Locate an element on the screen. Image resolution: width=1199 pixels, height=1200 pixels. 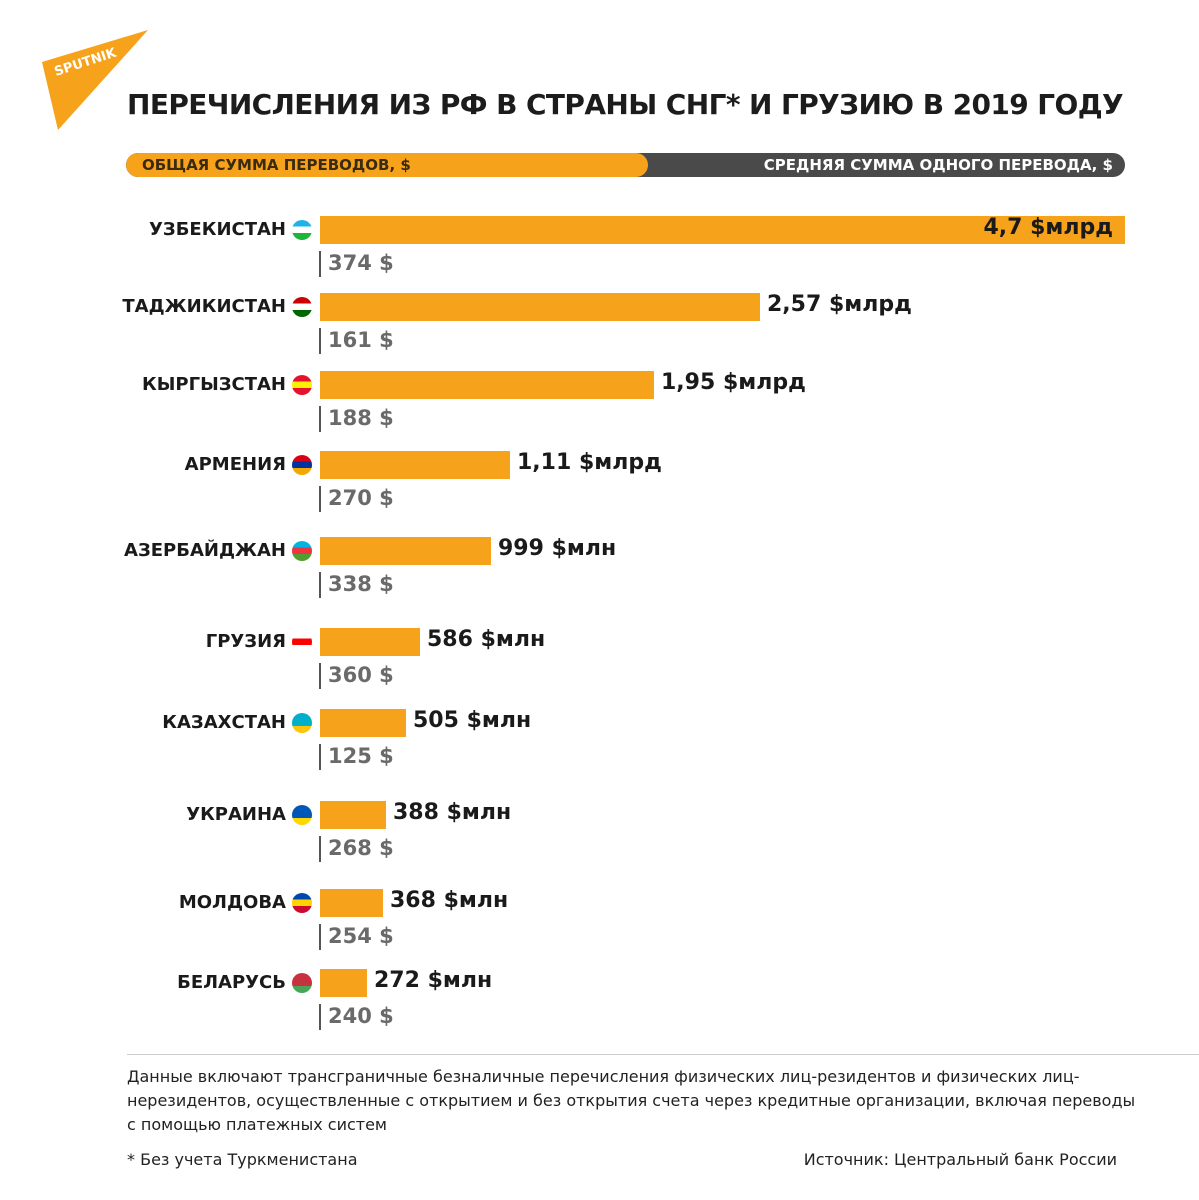
bar-value-label: 1,95 $млрд is located at coordinates (733, 382).